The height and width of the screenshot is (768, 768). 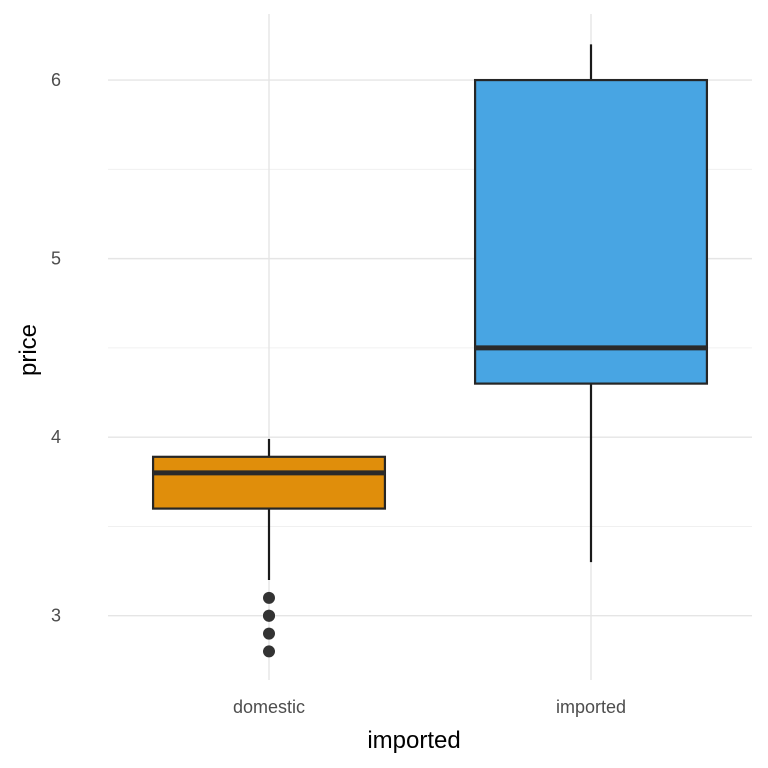 What do you see at coordinates (56, 259) in the screenshot?
I see `y-tick-label: 5` at bounding box center [56, 259].